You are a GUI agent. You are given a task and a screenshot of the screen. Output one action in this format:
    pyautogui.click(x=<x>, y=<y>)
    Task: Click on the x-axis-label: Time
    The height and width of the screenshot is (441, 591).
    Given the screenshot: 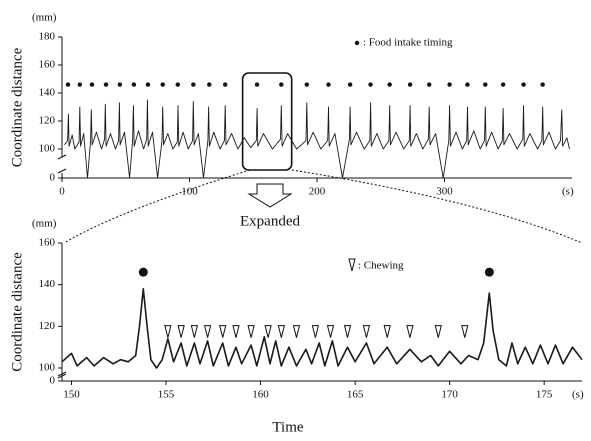 What is the action you would take?
    pyautogui.click(x=287, y=427)
    